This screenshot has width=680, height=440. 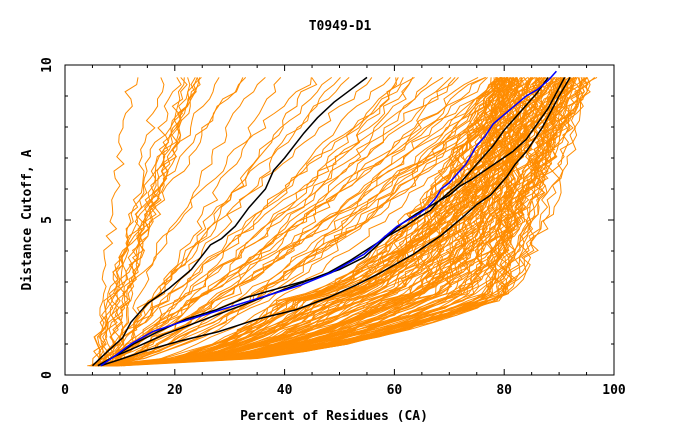 I want to click on y-tick-label: 5, so click(x=47, y=220).